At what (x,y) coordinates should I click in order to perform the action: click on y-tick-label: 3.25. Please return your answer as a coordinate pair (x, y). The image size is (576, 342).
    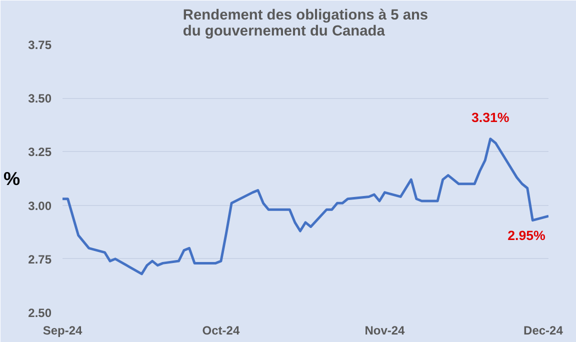
    Looking at the image, I should click on (40, 152).